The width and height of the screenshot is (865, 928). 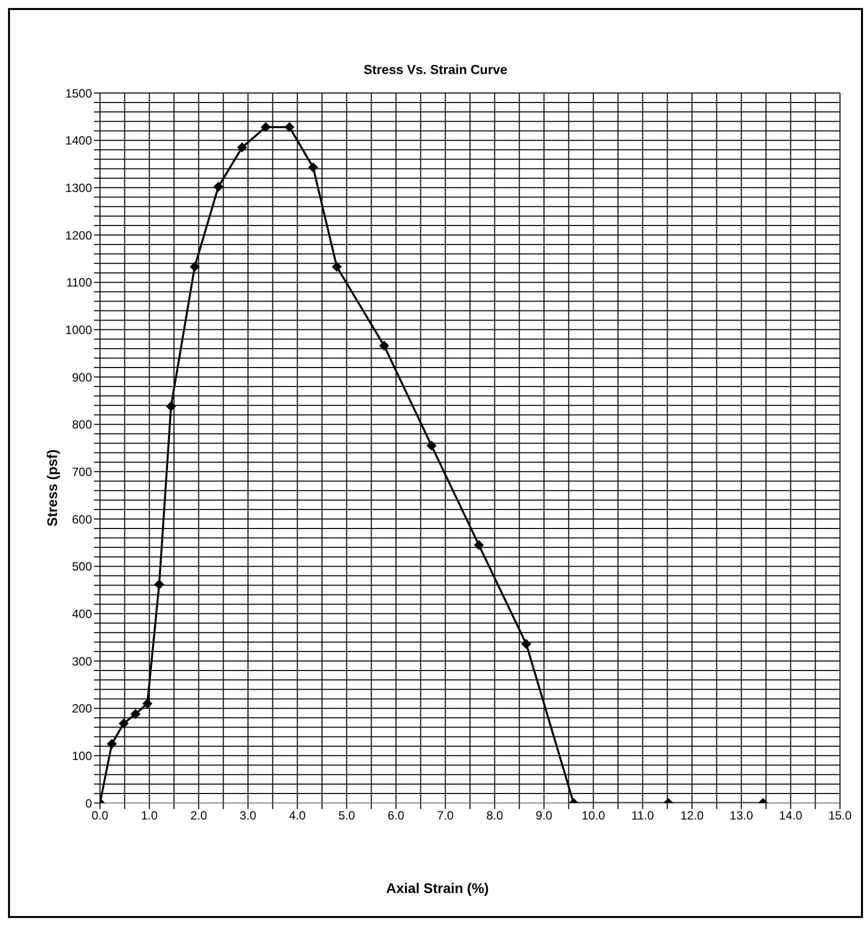 What do you see at coordinates (149, 815) in the screenshot?
I see `x-tick-label: 1.0` at bounding box center [149, 815].